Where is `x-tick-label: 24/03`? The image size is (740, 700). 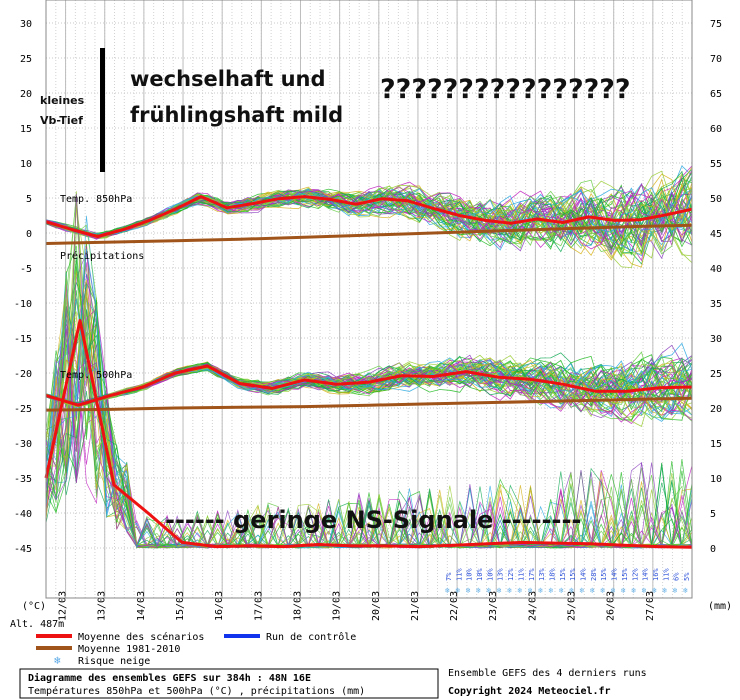
x-tick-label: 24/03 is located at coordinates (532, 606).